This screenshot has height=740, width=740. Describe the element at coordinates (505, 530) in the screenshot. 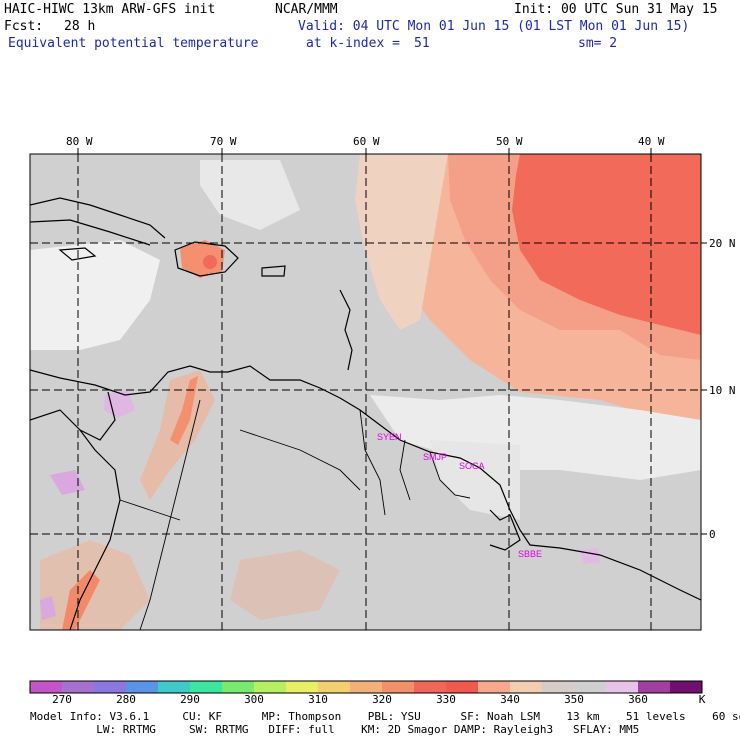

I see `amazon-mouth` at that location.